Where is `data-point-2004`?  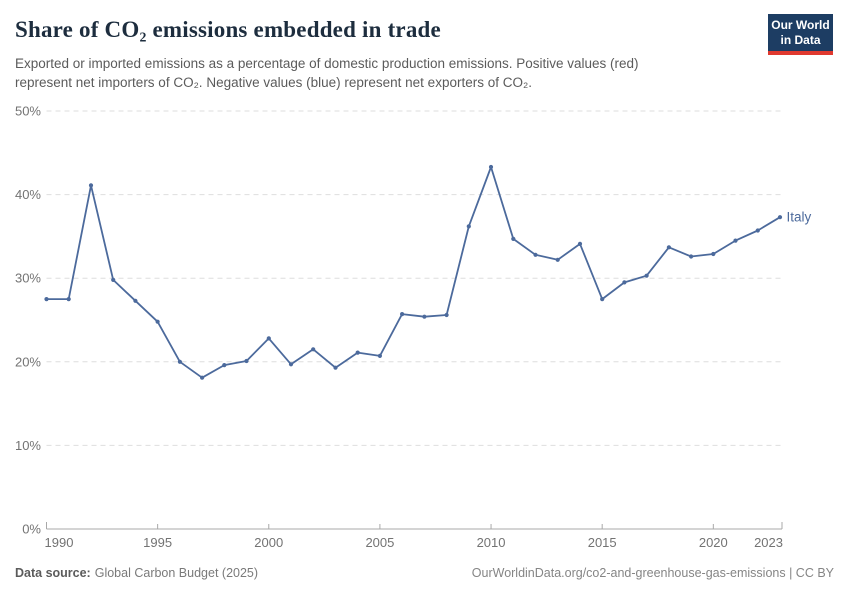
data-point-2004 is located at coordinates (357, 352).